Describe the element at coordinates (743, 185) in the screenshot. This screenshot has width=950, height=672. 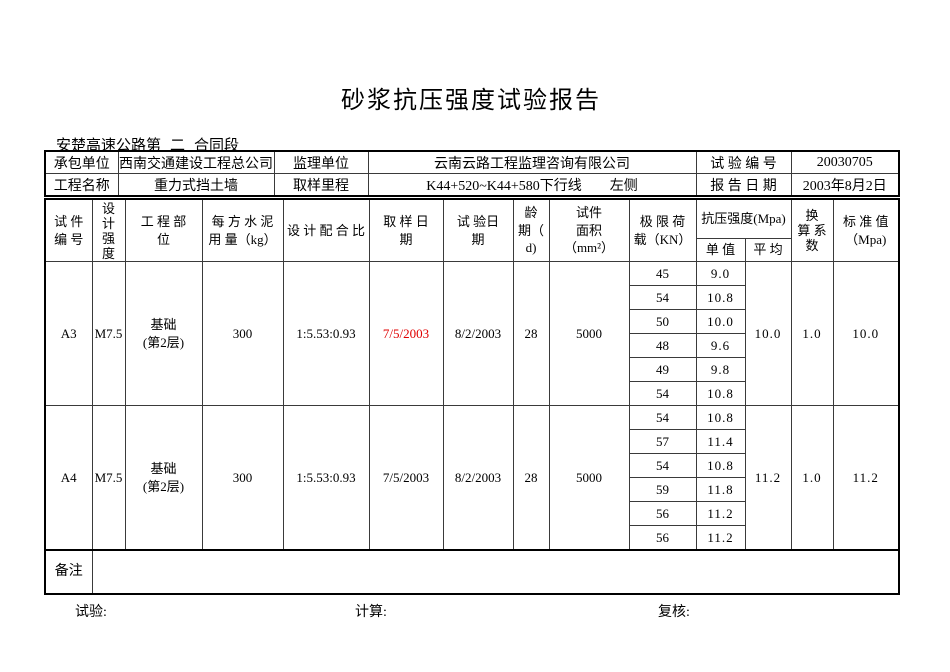
I see `report-date-label: 报 告 日 期` at that location.